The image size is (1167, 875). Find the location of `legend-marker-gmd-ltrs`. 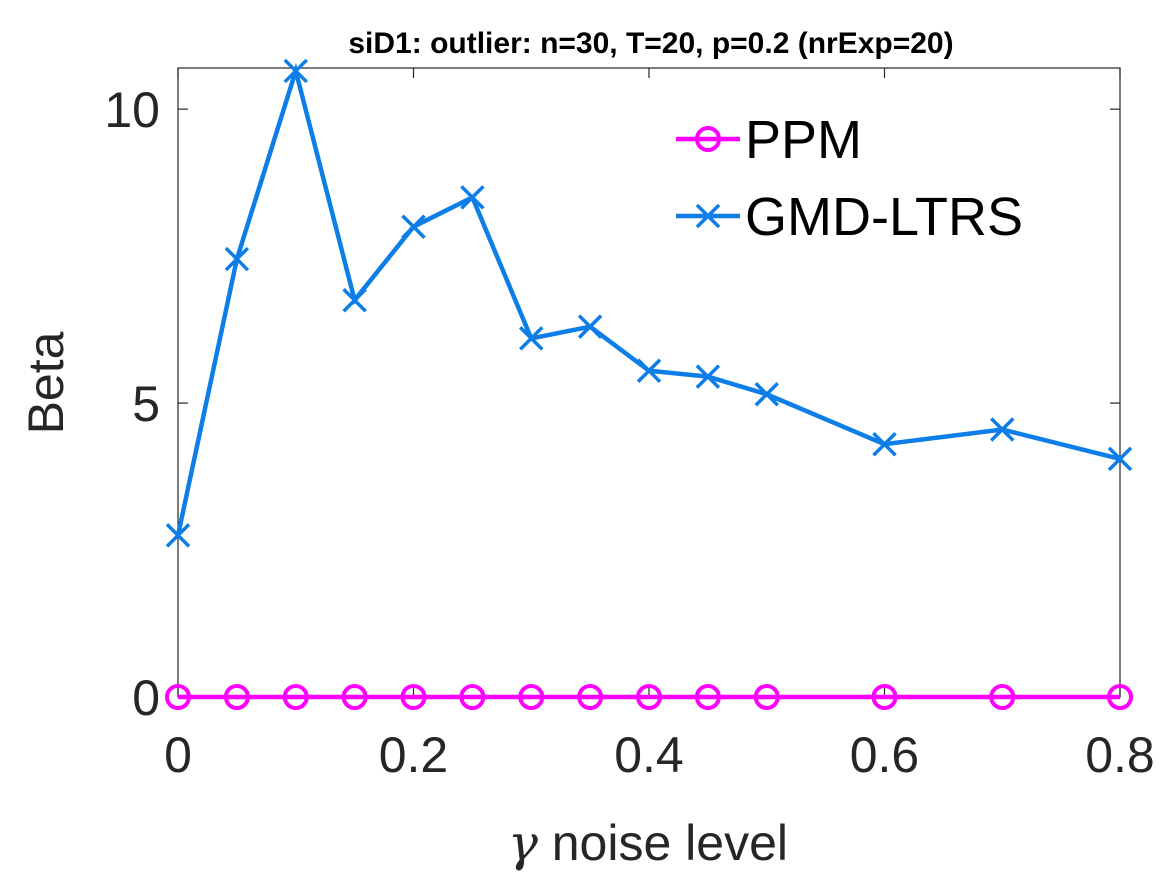

legend-marker-gmd-ltrs is located at coordinates (708, 216).